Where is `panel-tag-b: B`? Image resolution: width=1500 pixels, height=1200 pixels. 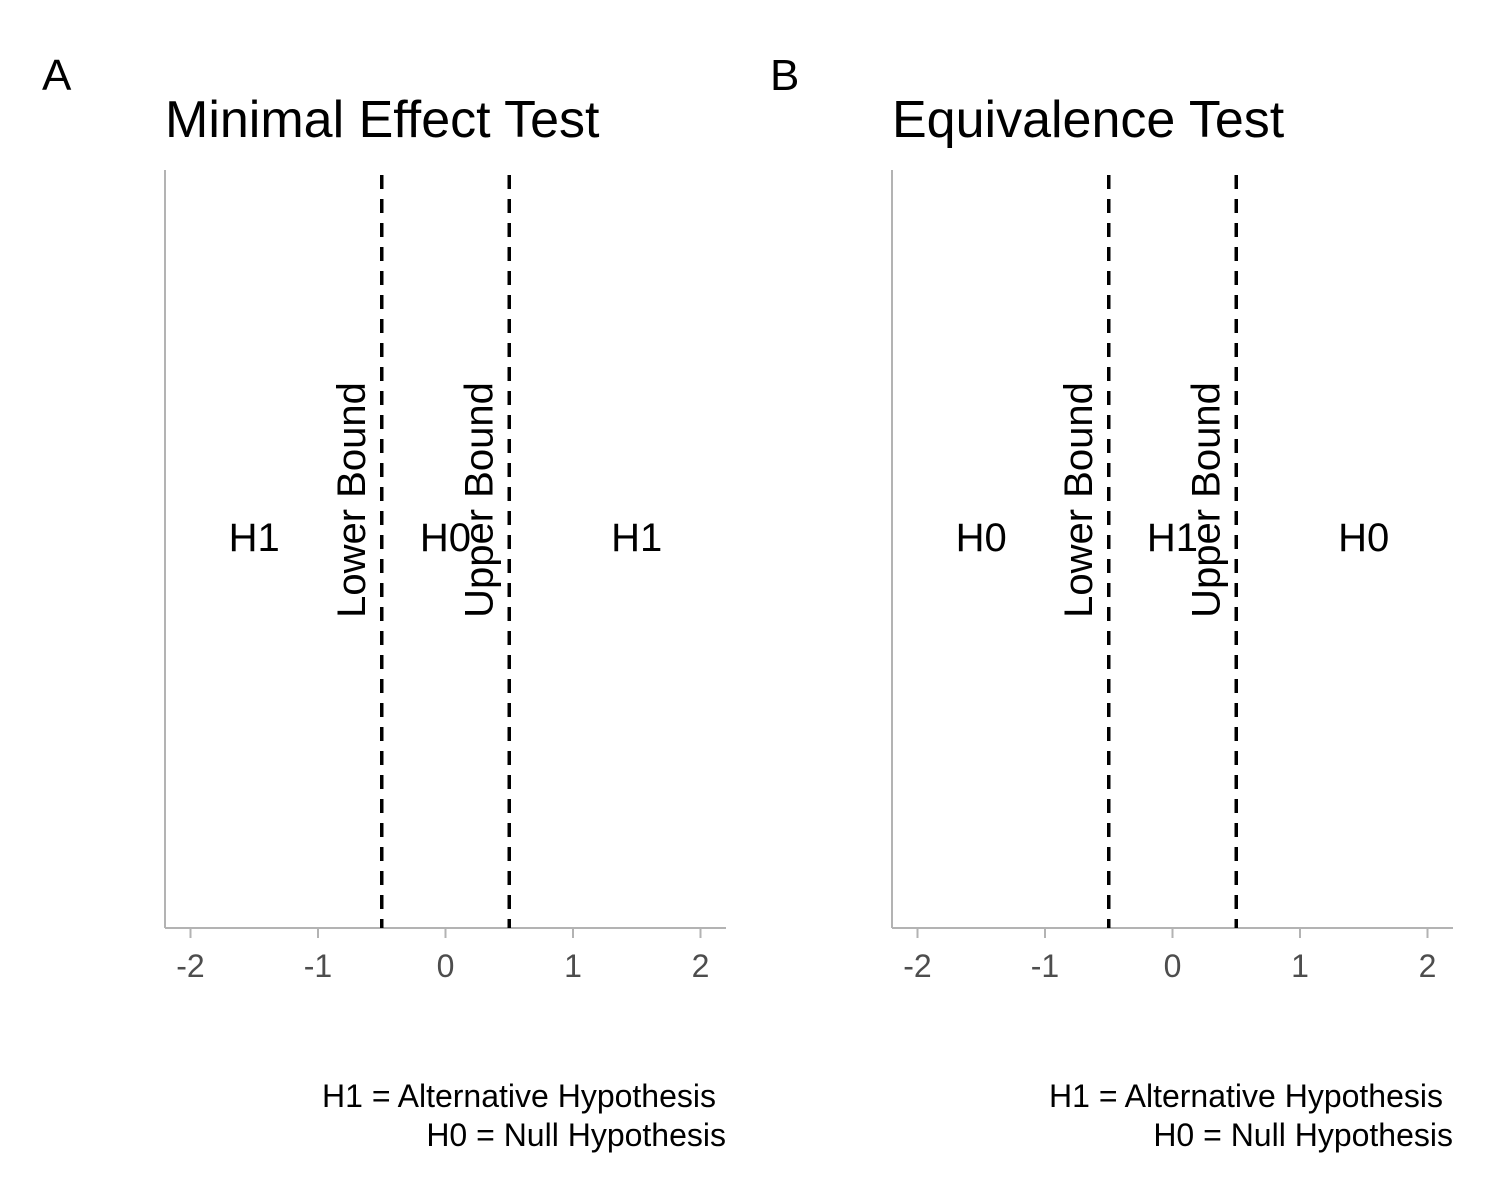 panel-tag-b: B is located at coordinates (784, 75).